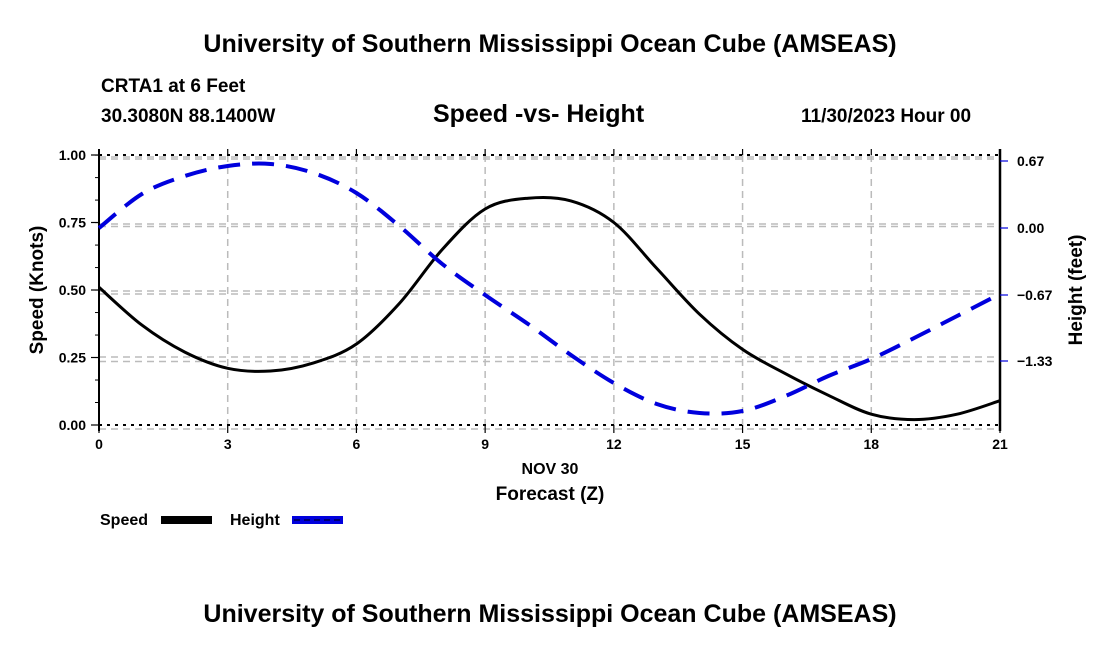 The width and height of the screenshot is (1100, 650). I want to click on x-tick-label: 0, so click(99, 444).